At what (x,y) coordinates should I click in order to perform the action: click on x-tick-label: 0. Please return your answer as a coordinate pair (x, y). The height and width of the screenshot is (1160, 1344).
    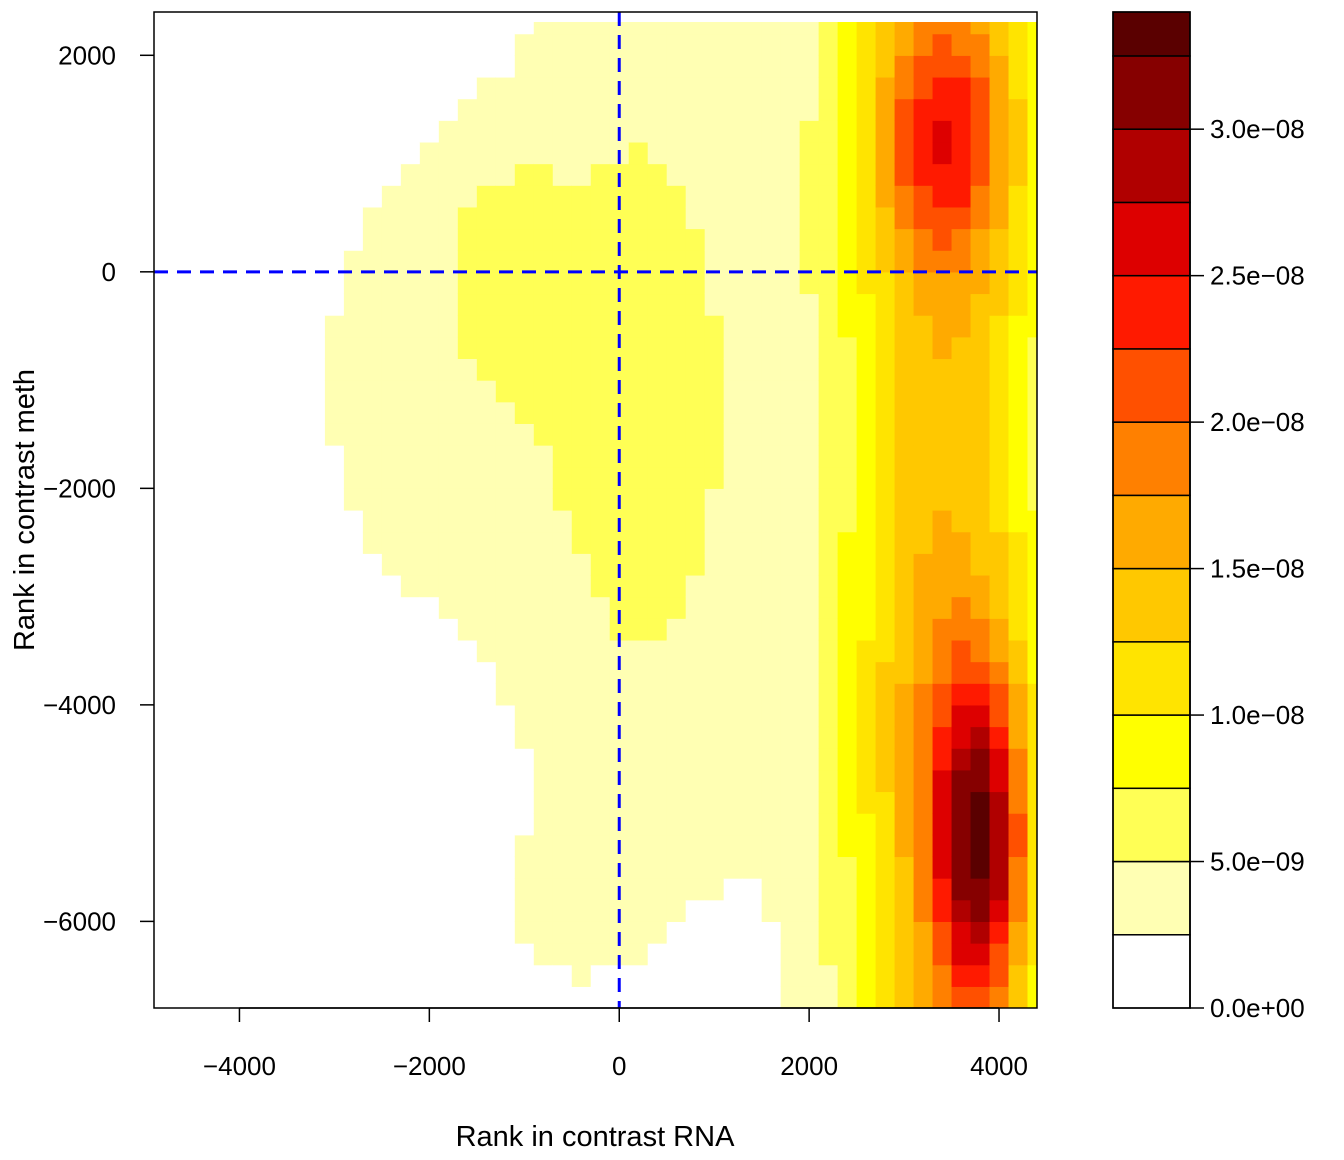
    Looking at the image, I should click on (619, 1066).